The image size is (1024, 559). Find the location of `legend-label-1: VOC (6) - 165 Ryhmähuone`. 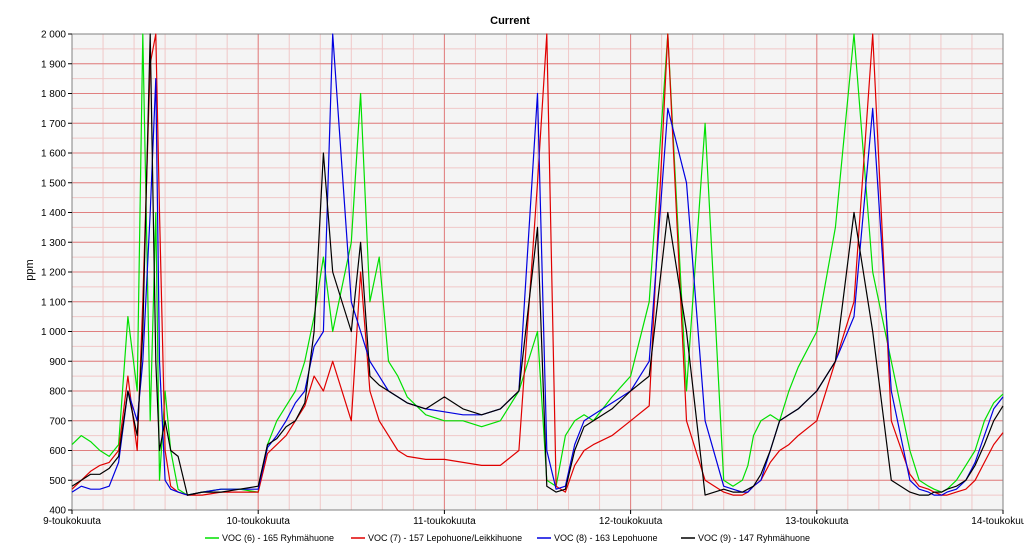

legend-label-1: VOC (6) - 165 Ryhmähuone is located at coordinates (278, 538).